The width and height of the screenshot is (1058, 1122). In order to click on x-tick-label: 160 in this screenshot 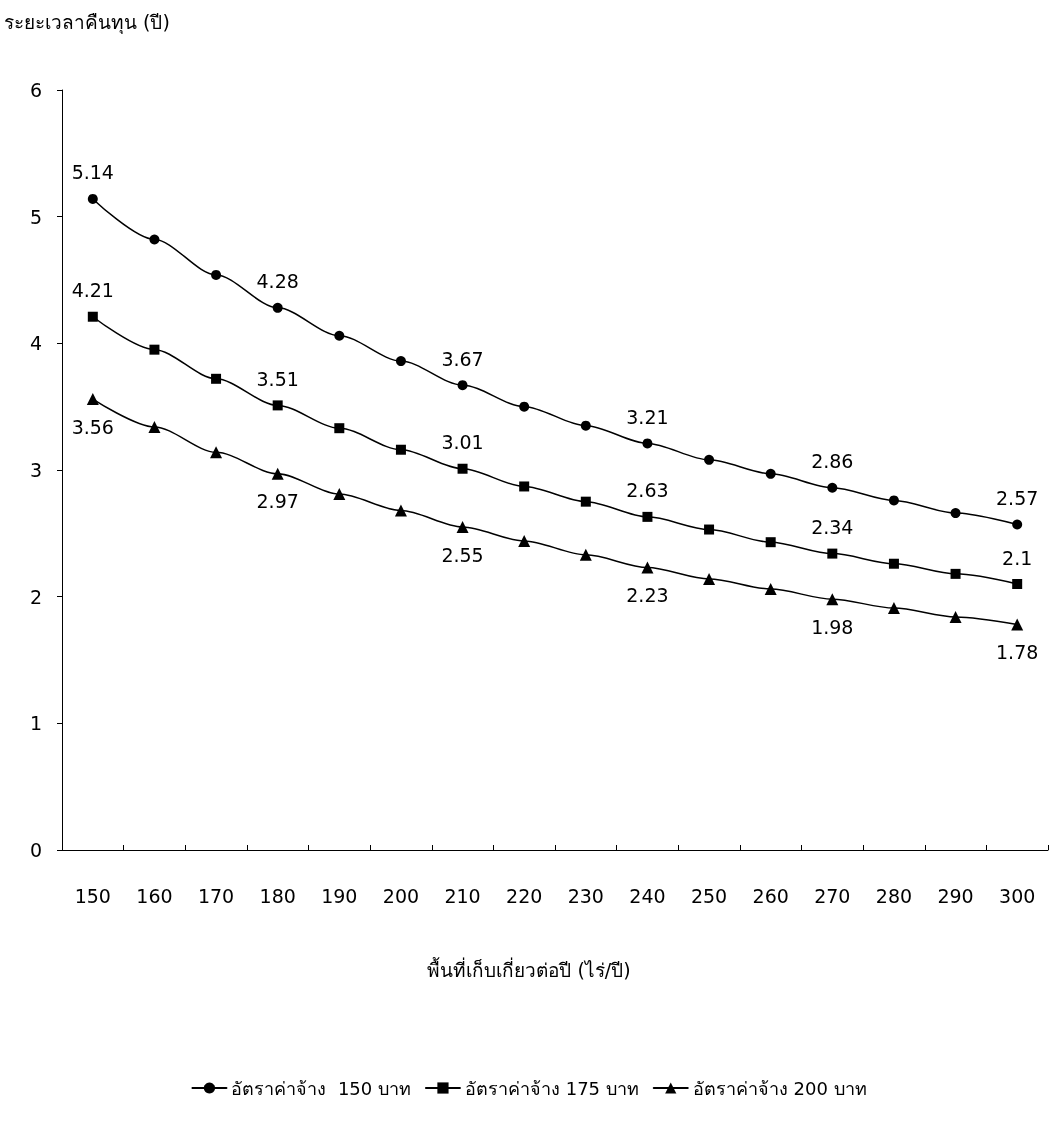, I will do `click(154, 895)`.